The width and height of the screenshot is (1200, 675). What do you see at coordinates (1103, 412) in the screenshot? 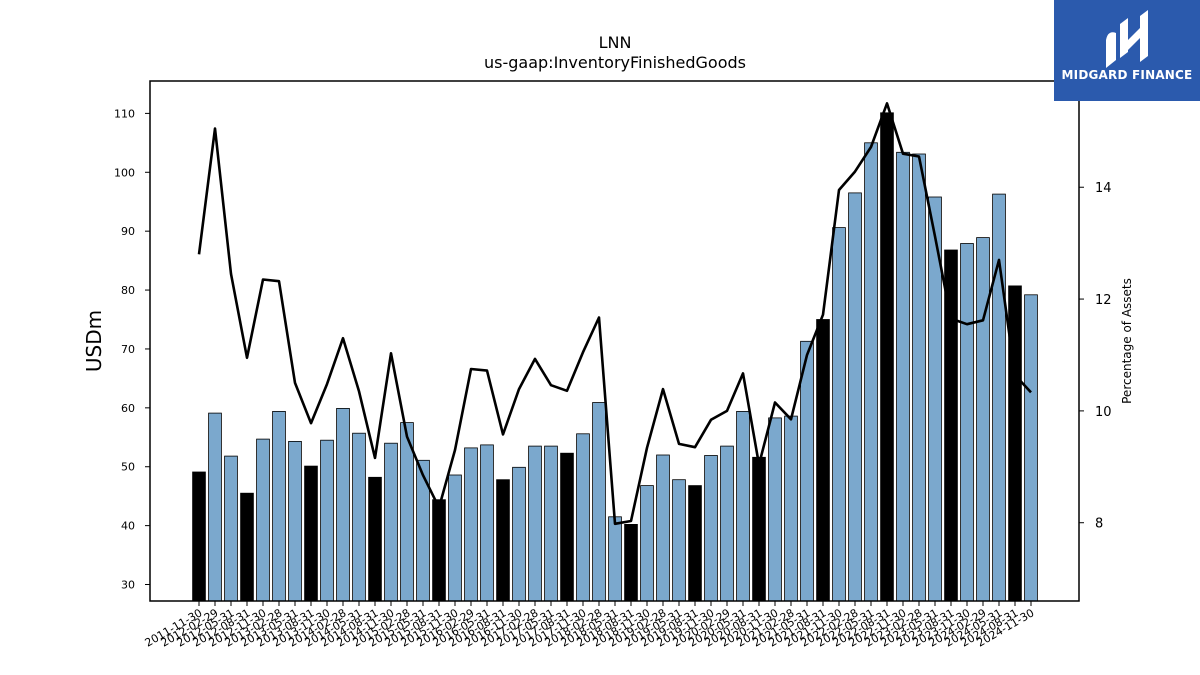
I see `y2-tick-label: 10` at bounding box center [1103, 412].